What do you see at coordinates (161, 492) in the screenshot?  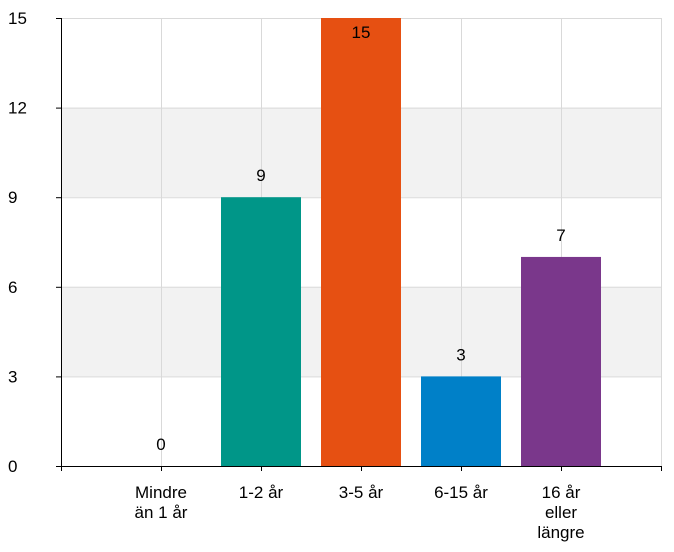 I see `x-category-label-line: Mindre` at bounding box center [161, 492].